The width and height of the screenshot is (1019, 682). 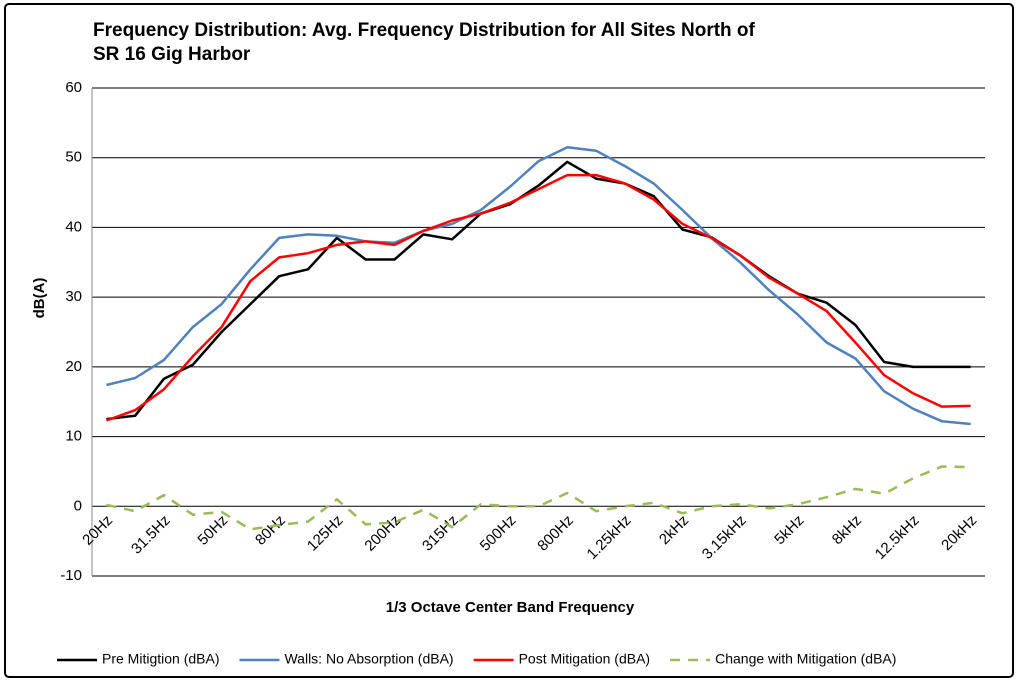 What do you see at coordinates (73, 87) in the screenshot?
I see `y-tick-label: 60` at bounding box center [73, 87].